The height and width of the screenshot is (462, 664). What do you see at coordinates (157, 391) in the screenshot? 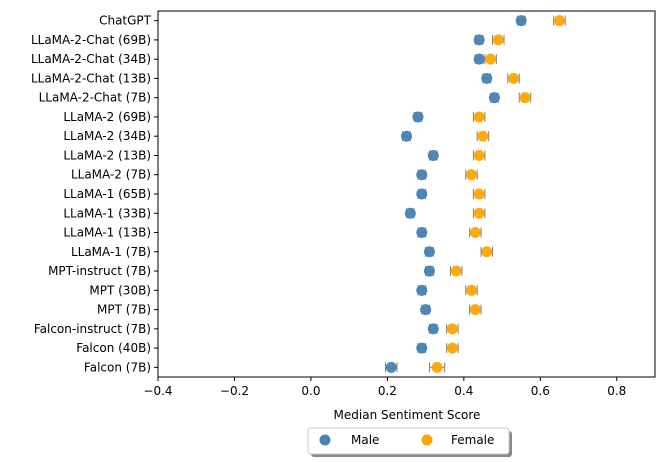
I see `x-tick-label: −0.4` at bounding box center [157, 391].